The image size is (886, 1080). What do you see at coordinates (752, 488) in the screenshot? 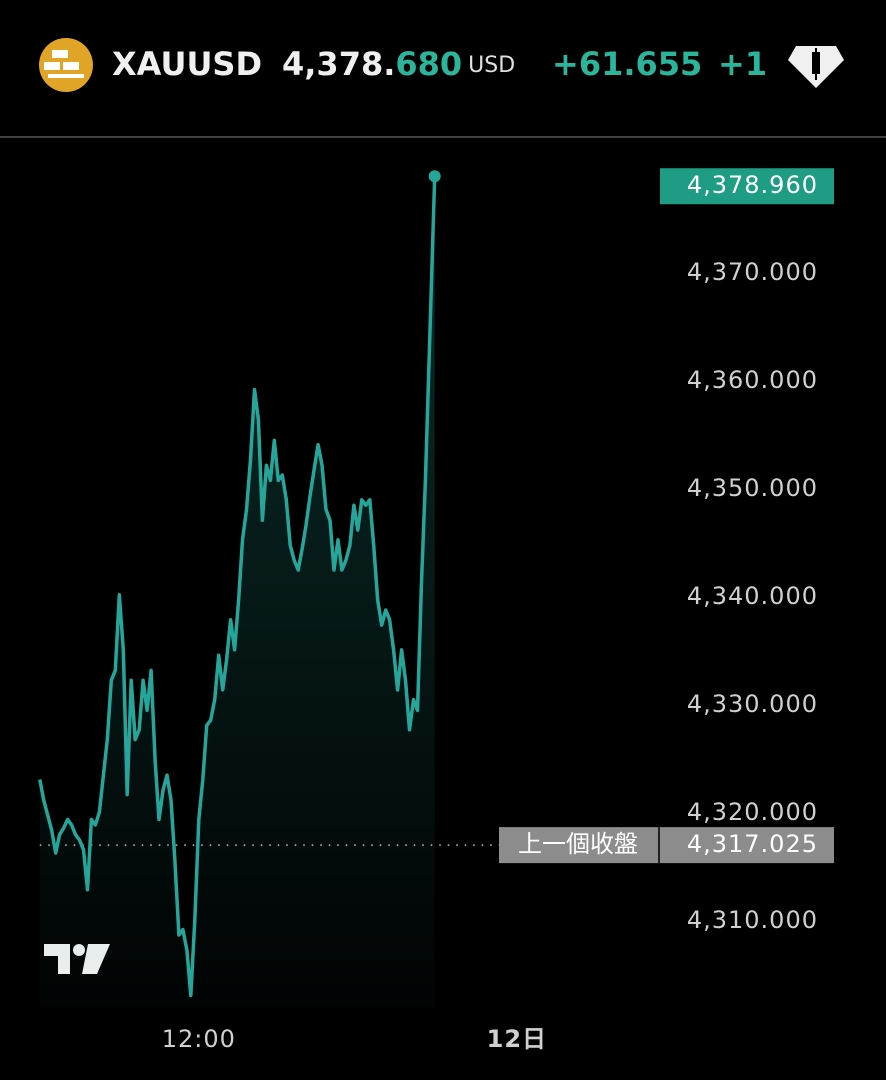
I see `y-tick-label: 4,350.000` at bounding box center [752, 488].